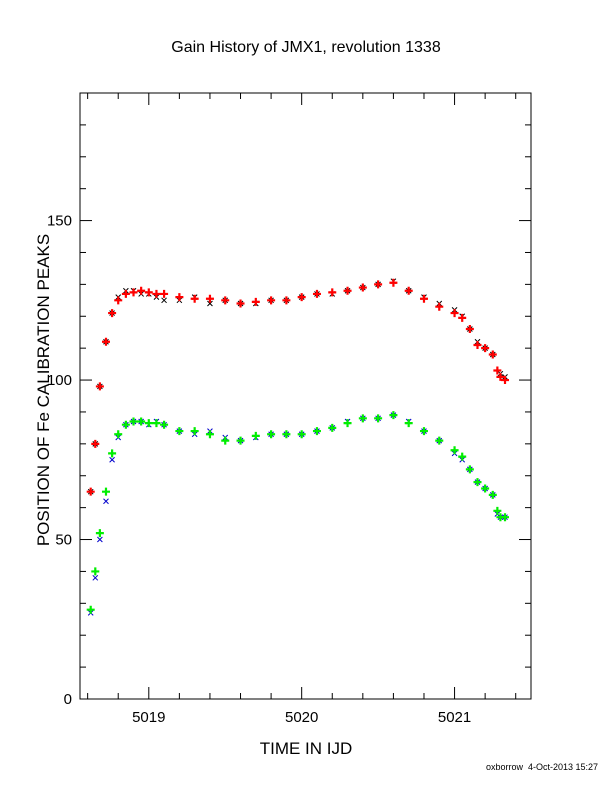 This screenshot has width=612, height=792. I want to click on footer-credit: oxborrow 4-Oct-2013 15:27, so click(542, 767).